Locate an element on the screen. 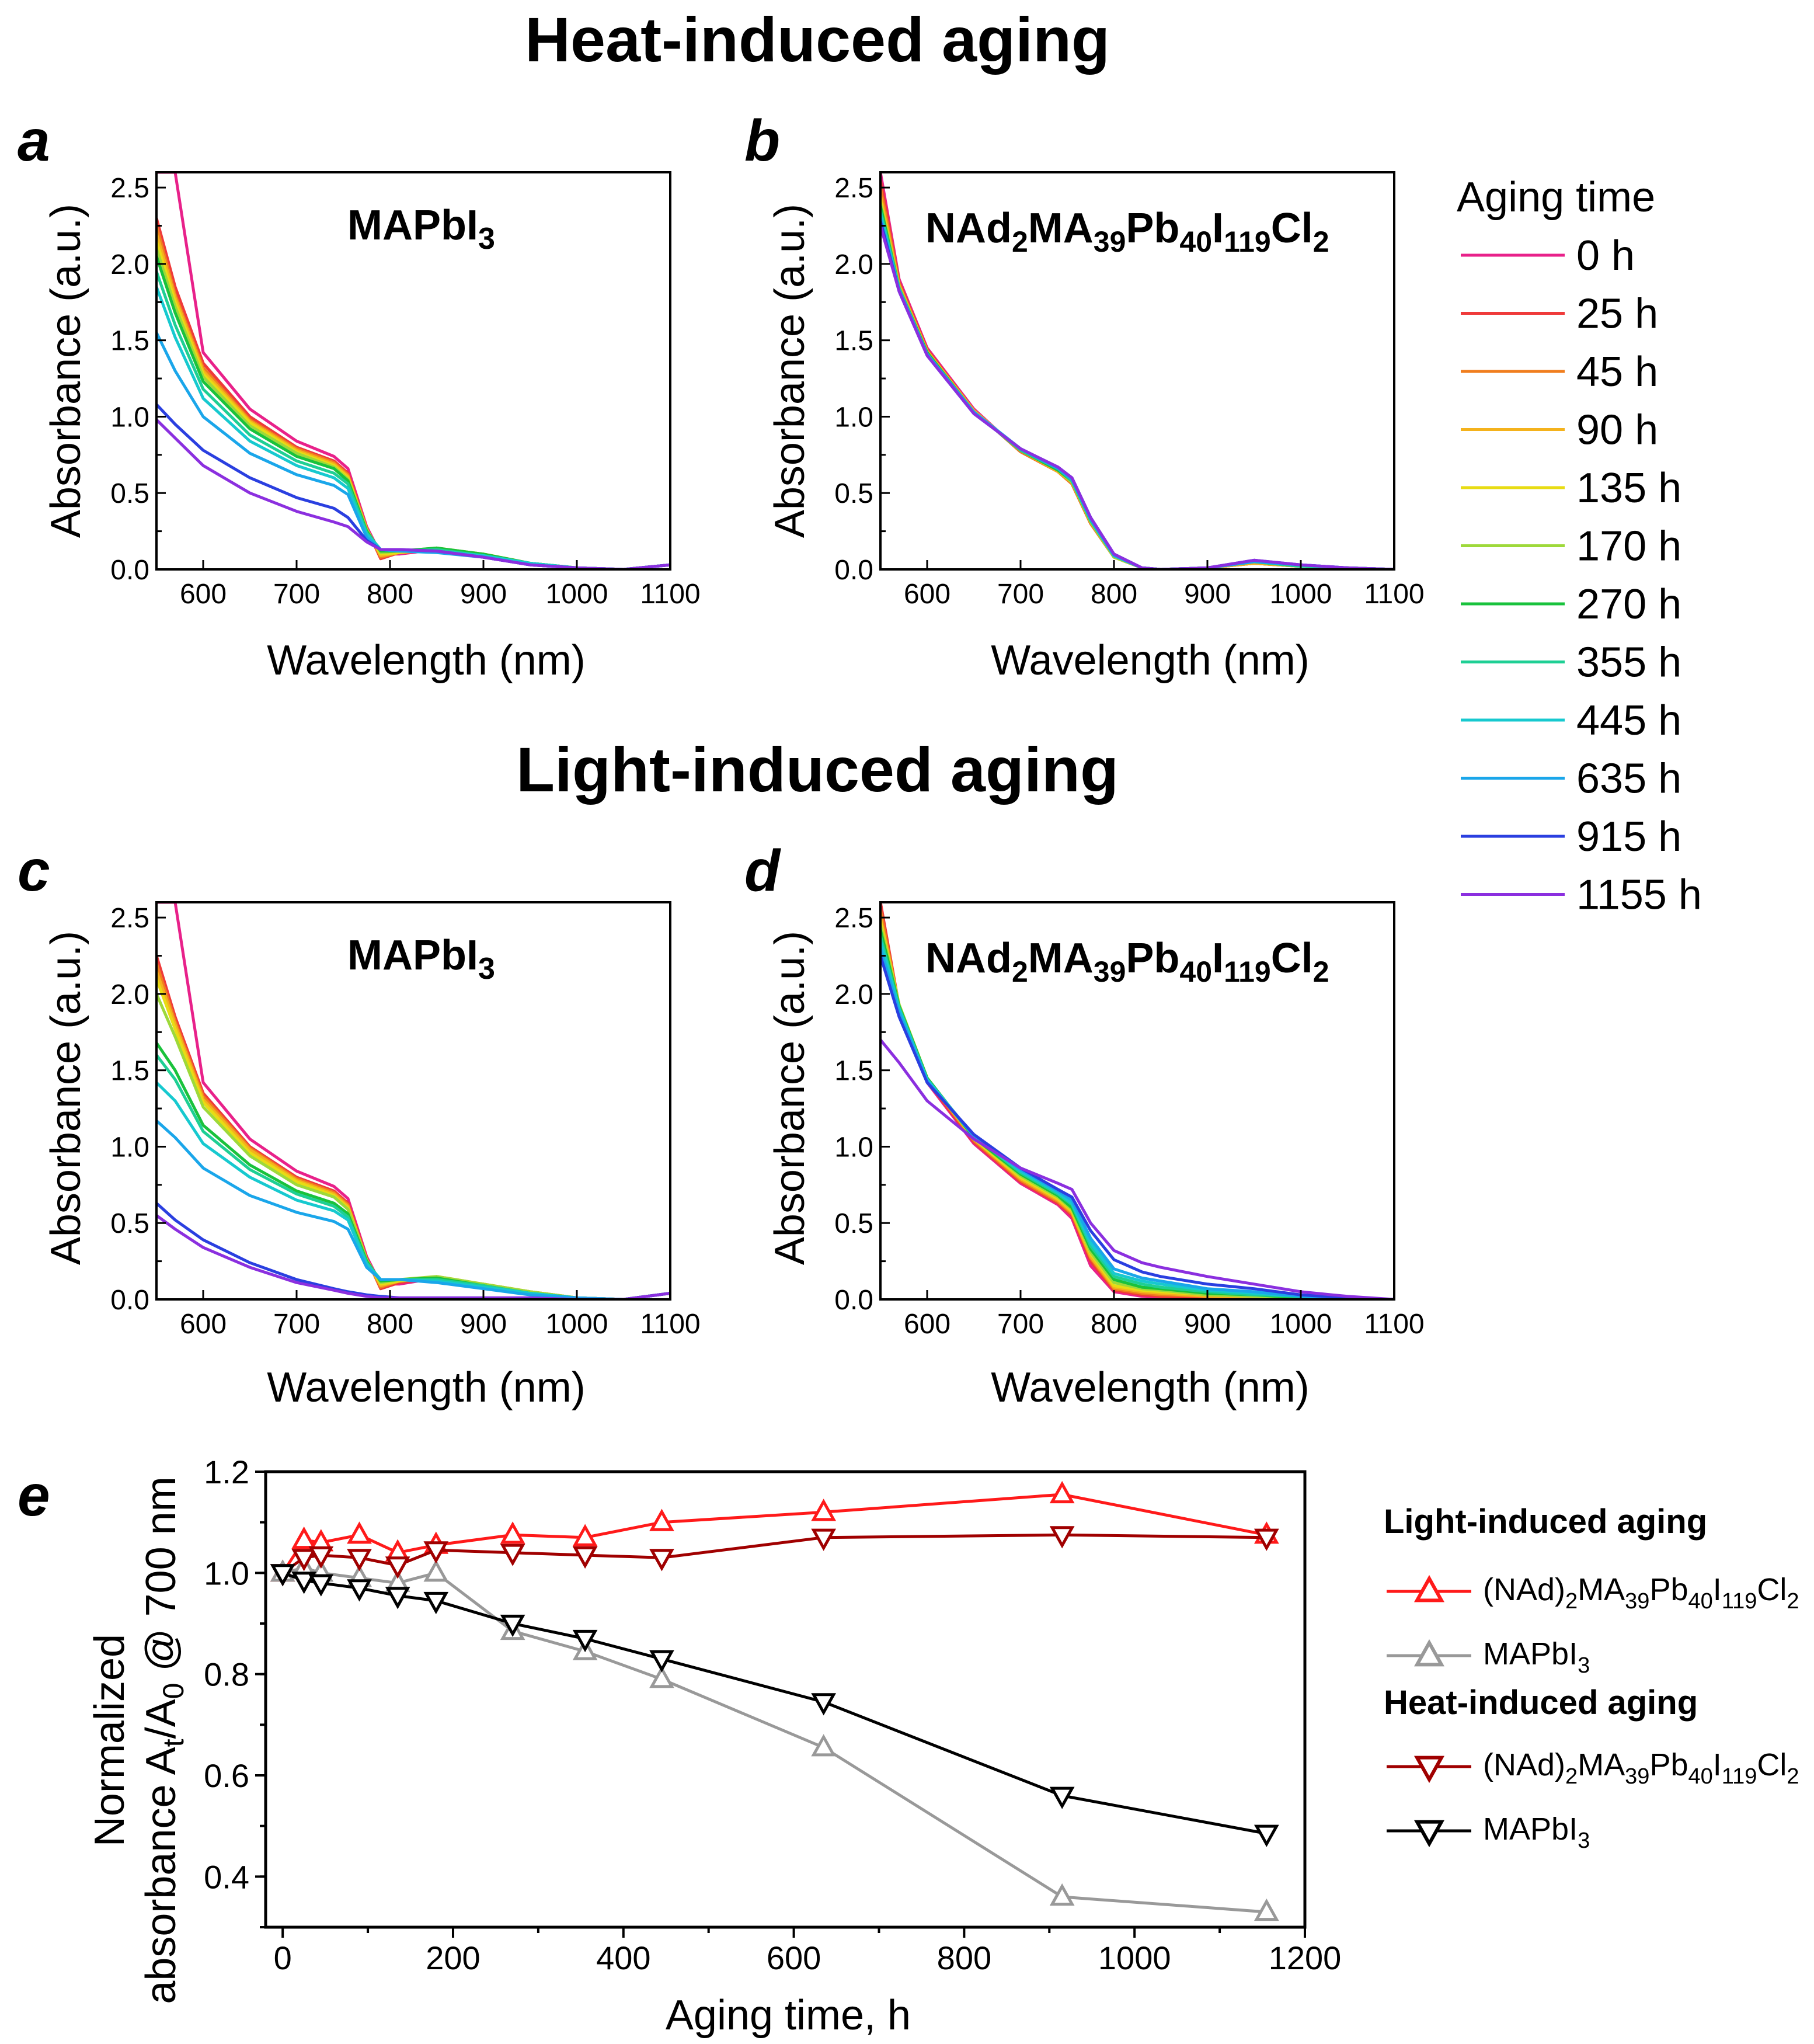 This screenshot has height=2044, width=1814. series-line-d-915h is located at coordinates (1137, 1127).